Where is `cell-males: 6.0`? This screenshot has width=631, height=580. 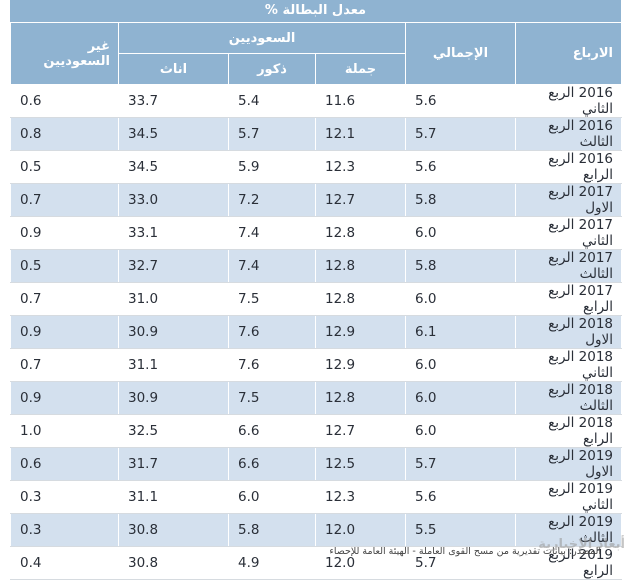 cell-males: 6.0 is located at coordinates (272, 497).